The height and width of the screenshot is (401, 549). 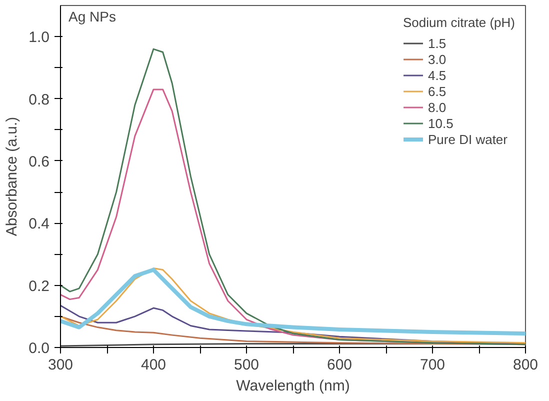 I want to click on legend-label: 1.5, so click(x=438, y=43).